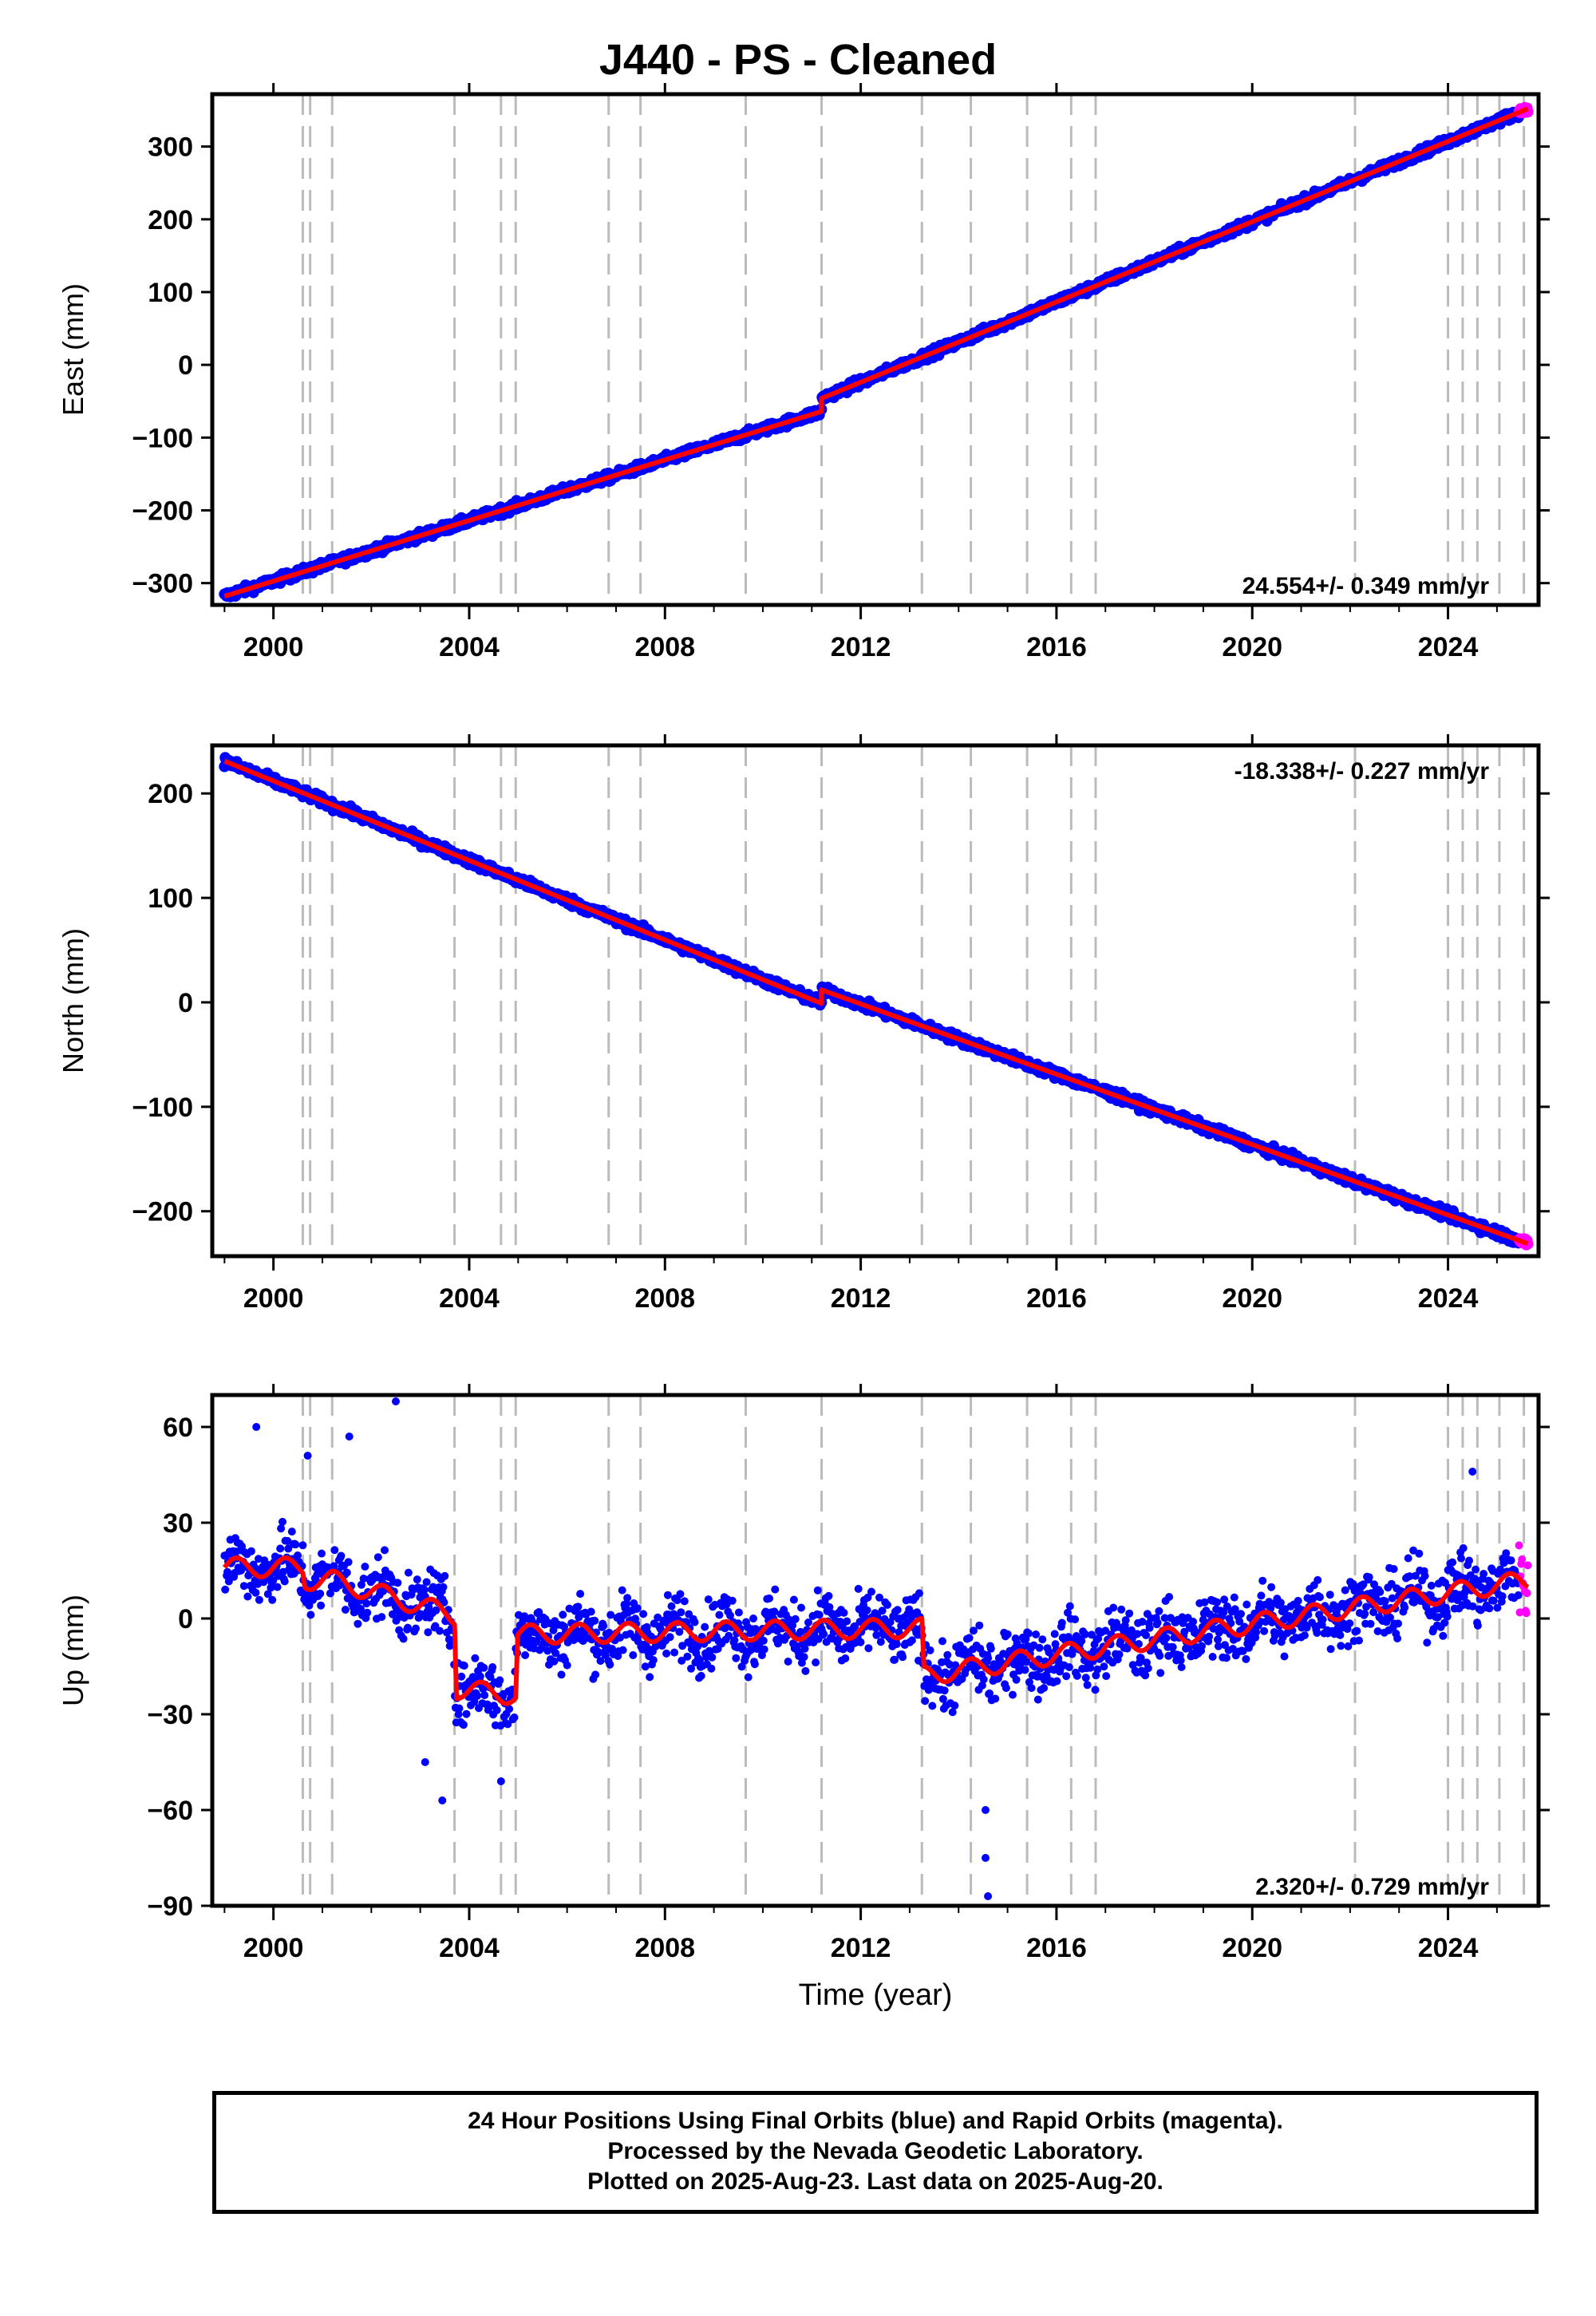  What do you see at coordinates (170, 293) in the screenshot?
I see `y-tick-label: 100` at bounding box center [170, 293].